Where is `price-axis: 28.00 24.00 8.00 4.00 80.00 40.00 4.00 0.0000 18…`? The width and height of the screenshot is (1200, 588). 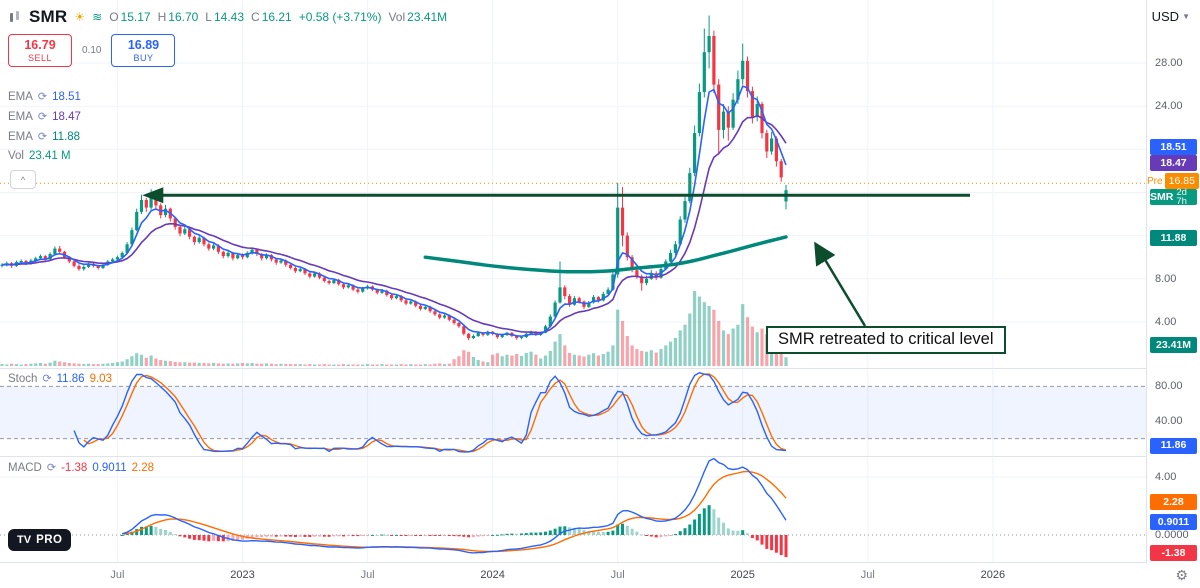
price-axis: 28.00 24.00 8.00 4.00 80.00 40.00 4.00 0.0000 18… is located at coordinates (1173, 281).